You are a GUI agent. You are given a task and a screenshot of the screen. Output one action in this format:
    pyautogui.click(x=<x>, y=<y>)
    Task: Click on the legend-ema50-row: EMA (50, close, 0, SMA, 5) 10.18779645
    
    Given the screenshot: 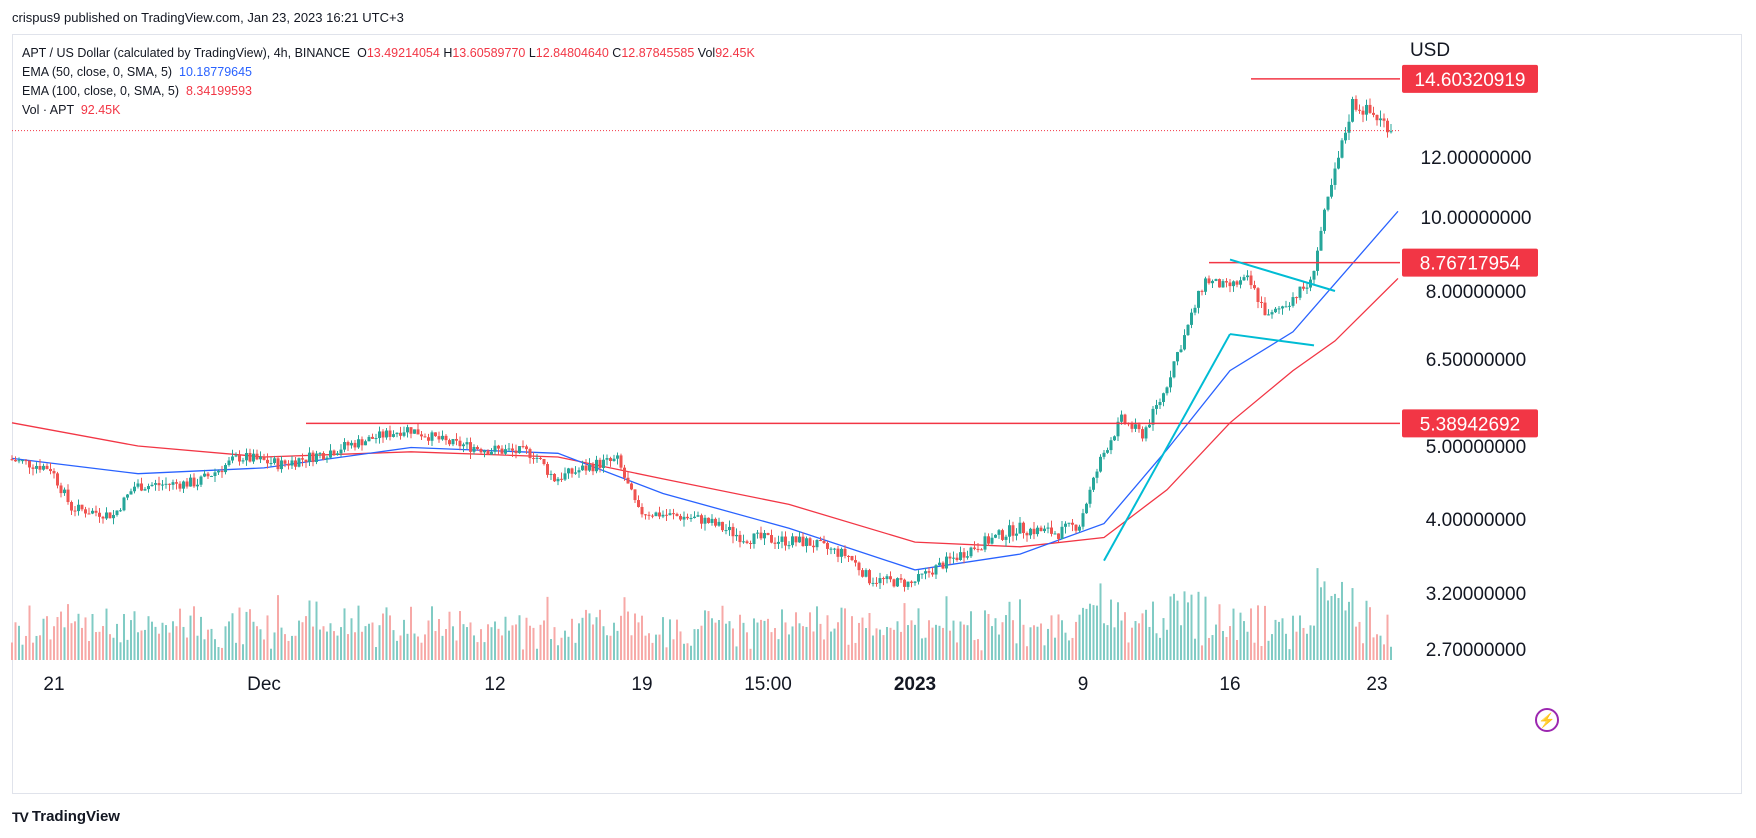 What is the action you would take?
    pyautogui.click(x=388, y=72)
    